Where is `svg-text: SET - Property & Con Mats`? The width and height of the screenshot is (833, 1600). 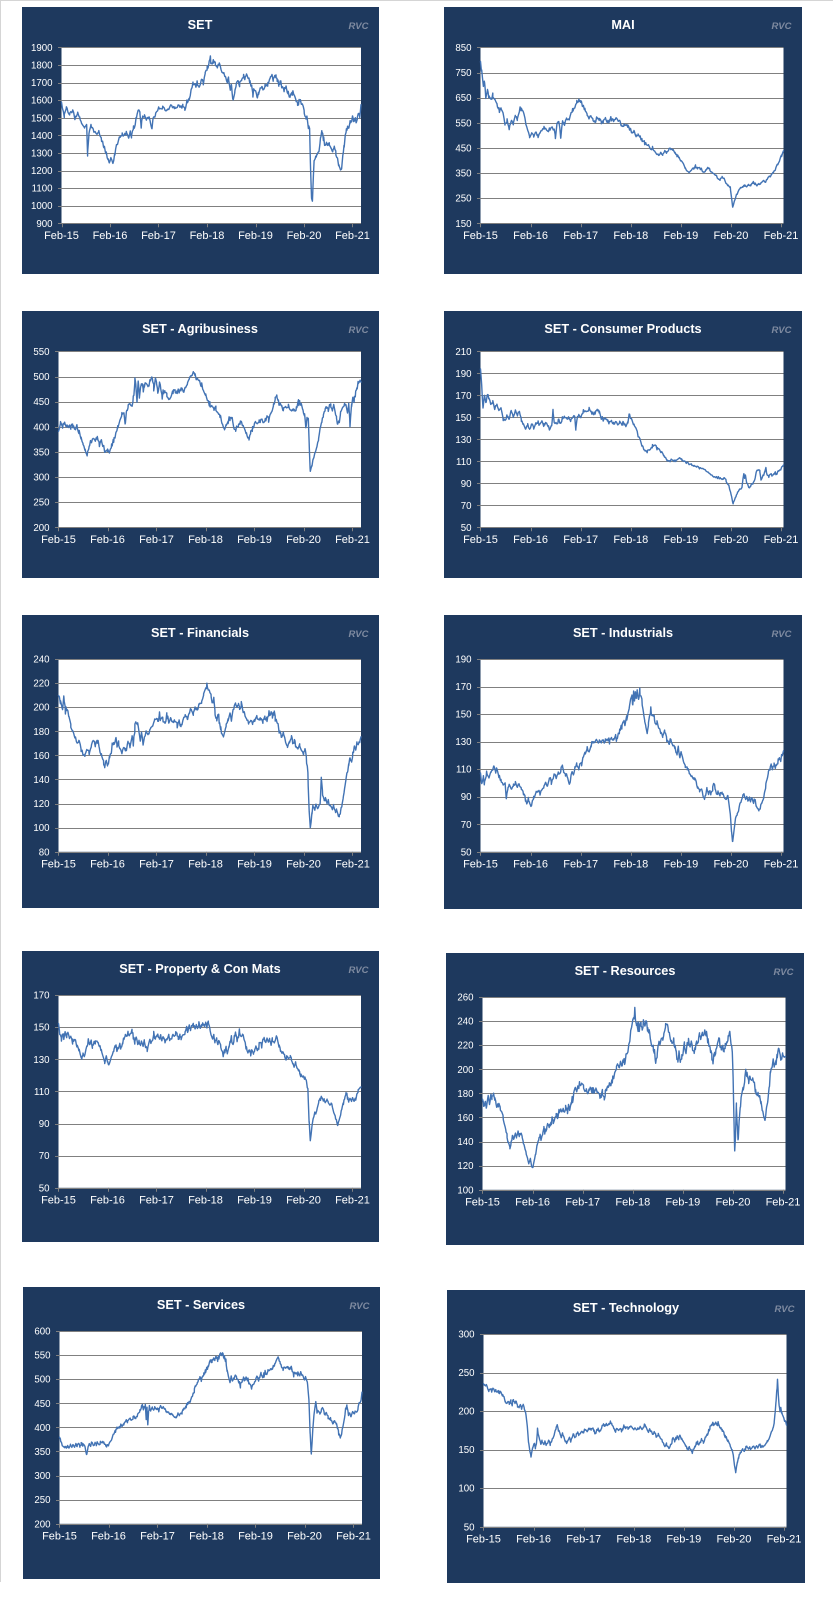
svg-text: SET - Property & Con Mats is located at coordinates (199, 969).